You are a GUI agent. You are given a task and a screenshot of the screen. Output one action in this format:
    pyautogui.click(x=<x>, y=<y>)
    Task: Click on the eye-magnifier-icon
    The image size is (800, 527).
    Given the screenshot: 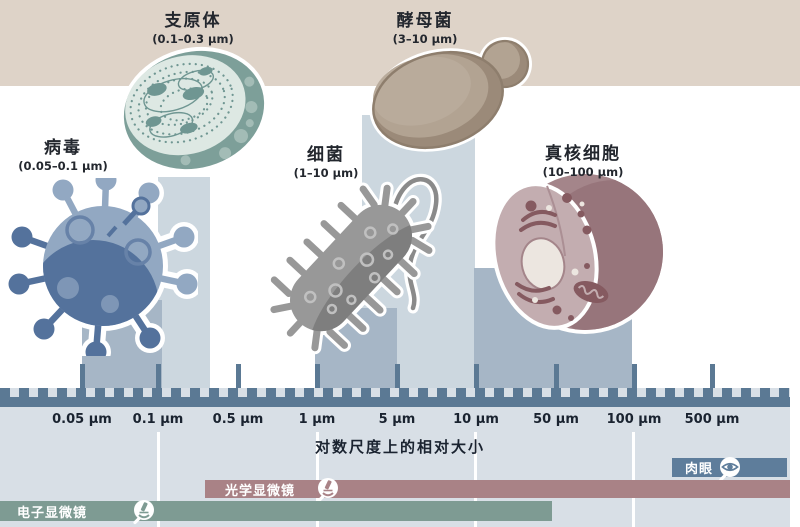 What is the action you would take?
    pyautogui.click(x=729, y=468)
    